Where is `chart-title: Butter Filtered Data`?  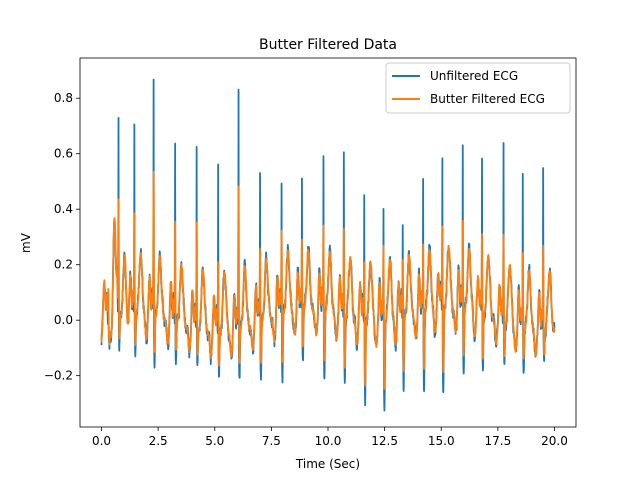 chart-title: Butter Filtered Data is located at coordinates (328, 45).